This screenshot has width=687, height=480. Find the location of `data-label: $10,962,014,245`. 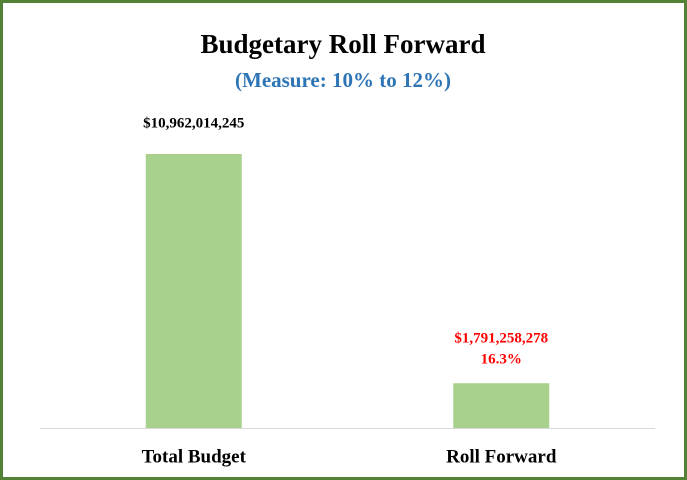

data-label: $10,962,014,245 is located at coordinates (193, 123).